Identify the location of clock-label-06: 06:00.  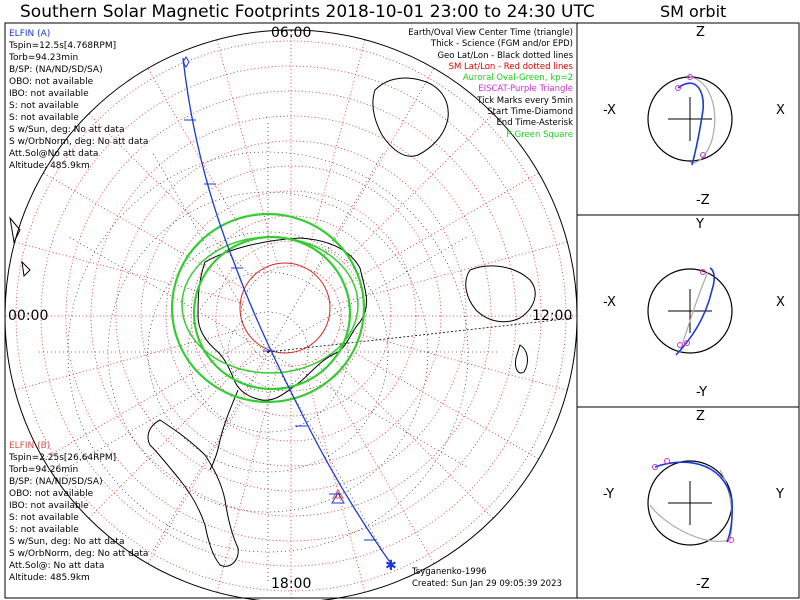
(291, 33).